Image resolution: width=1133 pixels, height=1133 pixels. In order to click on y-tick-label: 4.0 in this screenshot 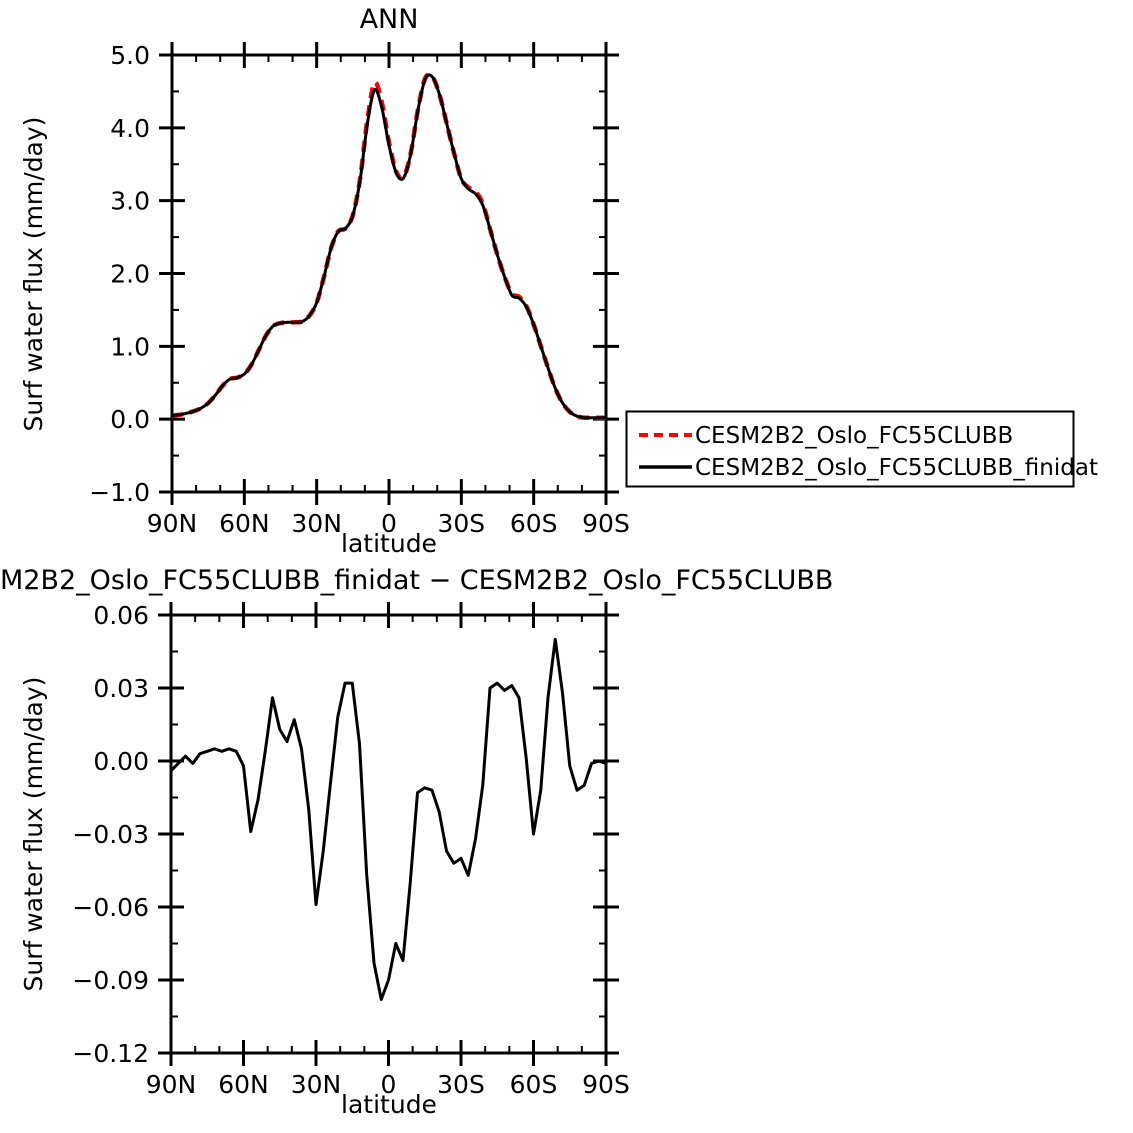, I will do `click(130, 128)`.